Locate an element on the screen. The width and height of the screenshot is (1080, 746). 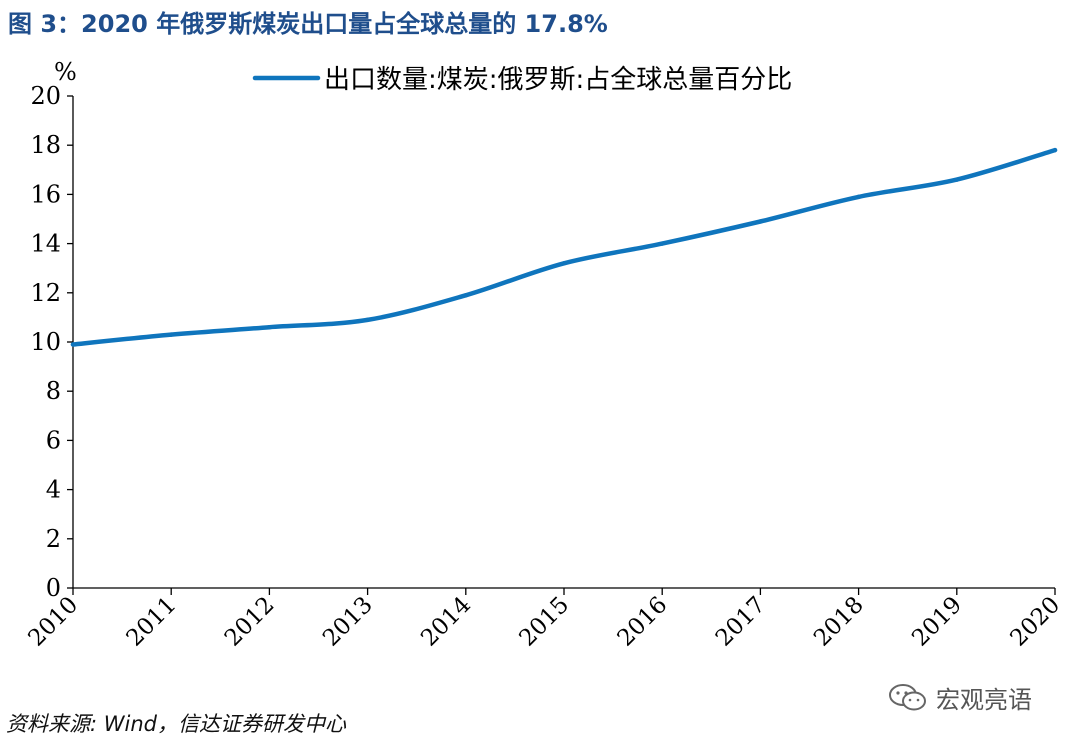
figure-title: 图 3：2020 年俄罗斯煤炭出口量占全球总量的 17.8% is located at coordinates (308, 24).